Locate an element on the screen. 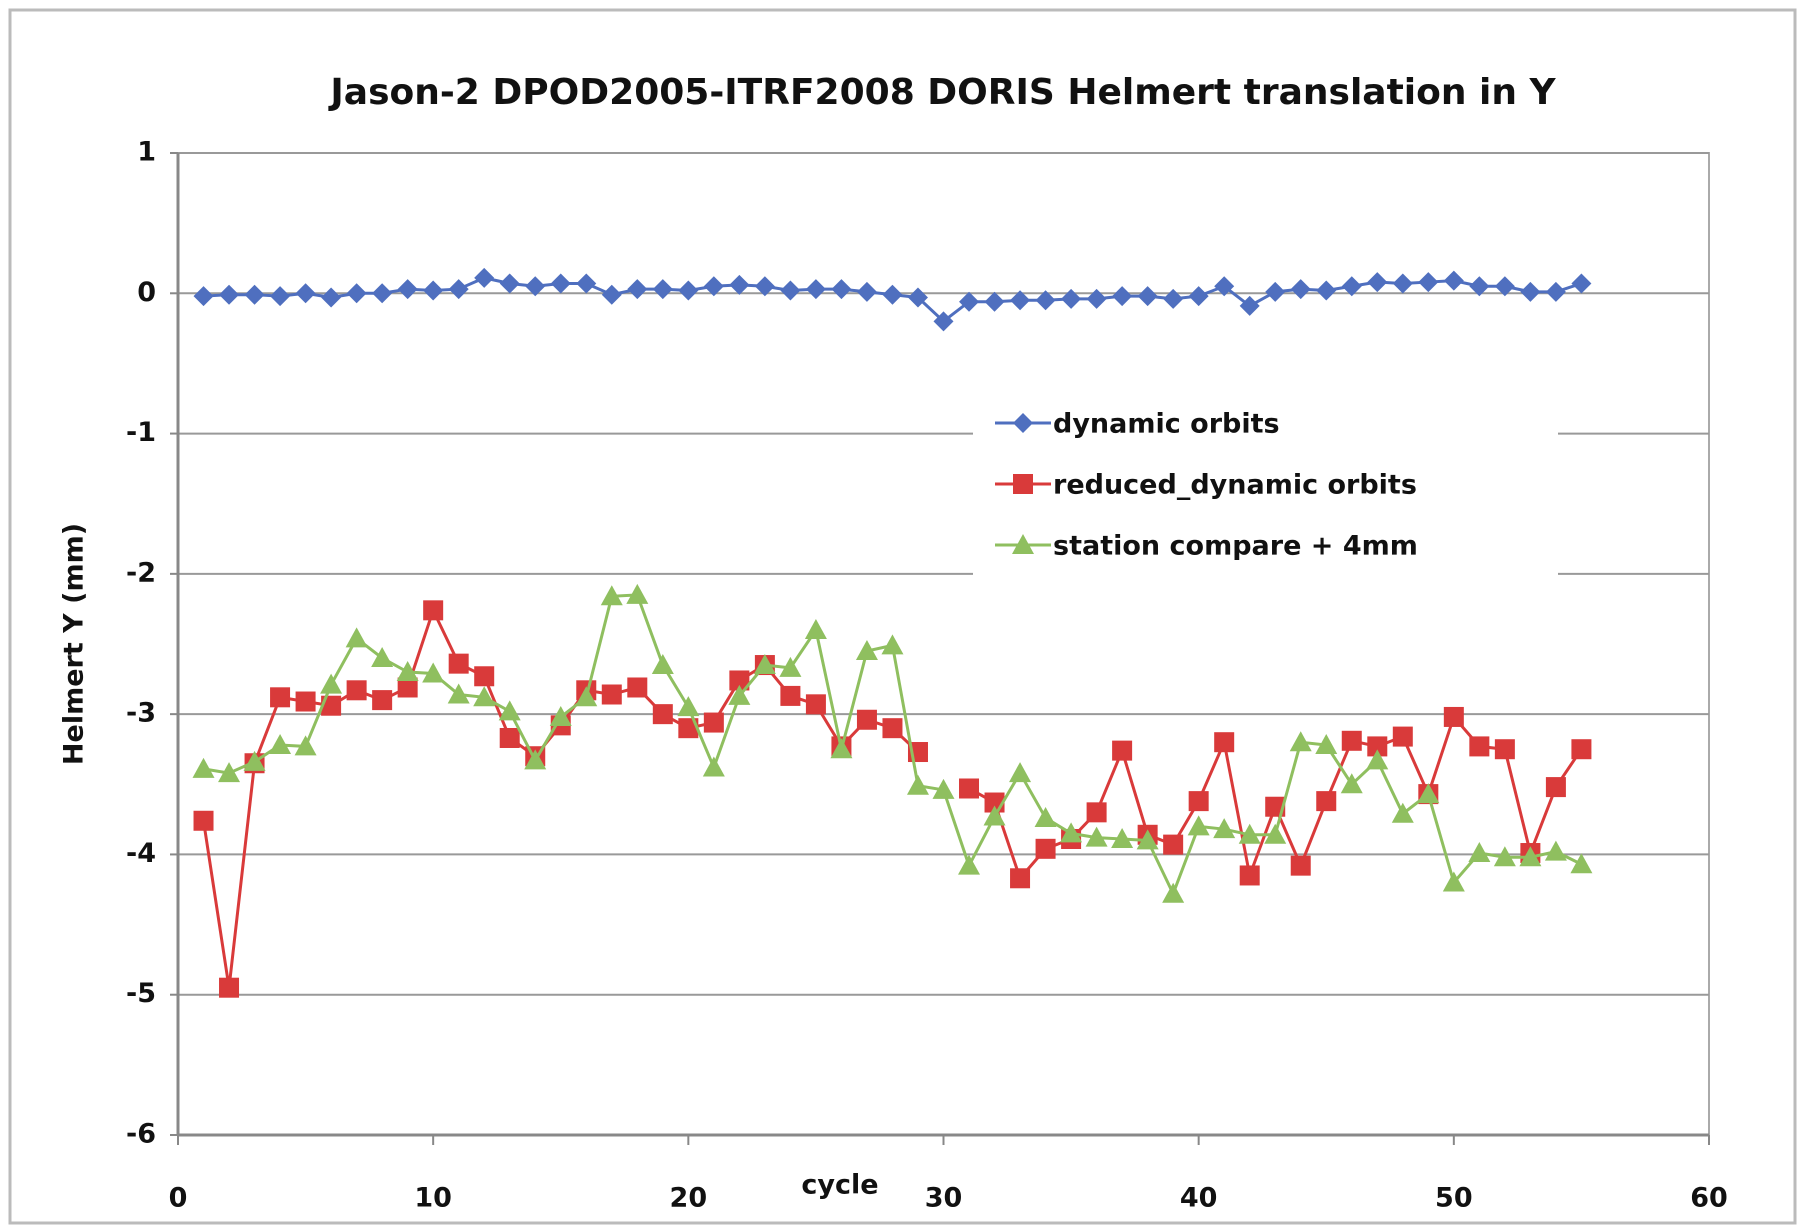 Image resolution: width=1805 pixels, height=1225 pixels. x-tick-label: 0 is located at coordinates (178, 1198).